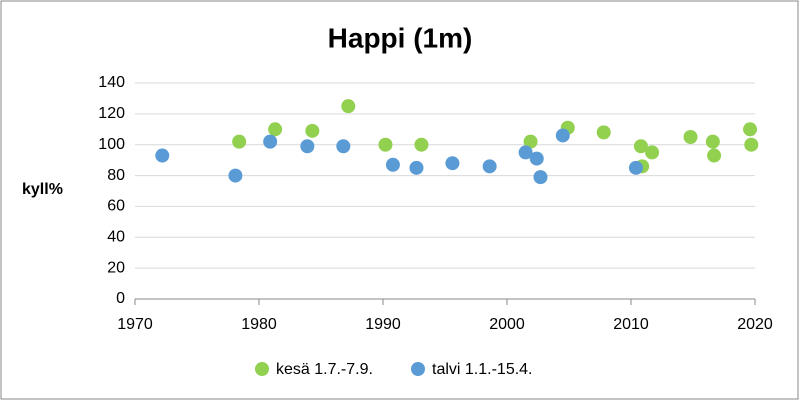 The height and width of the screenshot is (401, 800). Describe the element at coordinates (120, 298) in the screenshot. I see `y-tick-label: 0` at that location.